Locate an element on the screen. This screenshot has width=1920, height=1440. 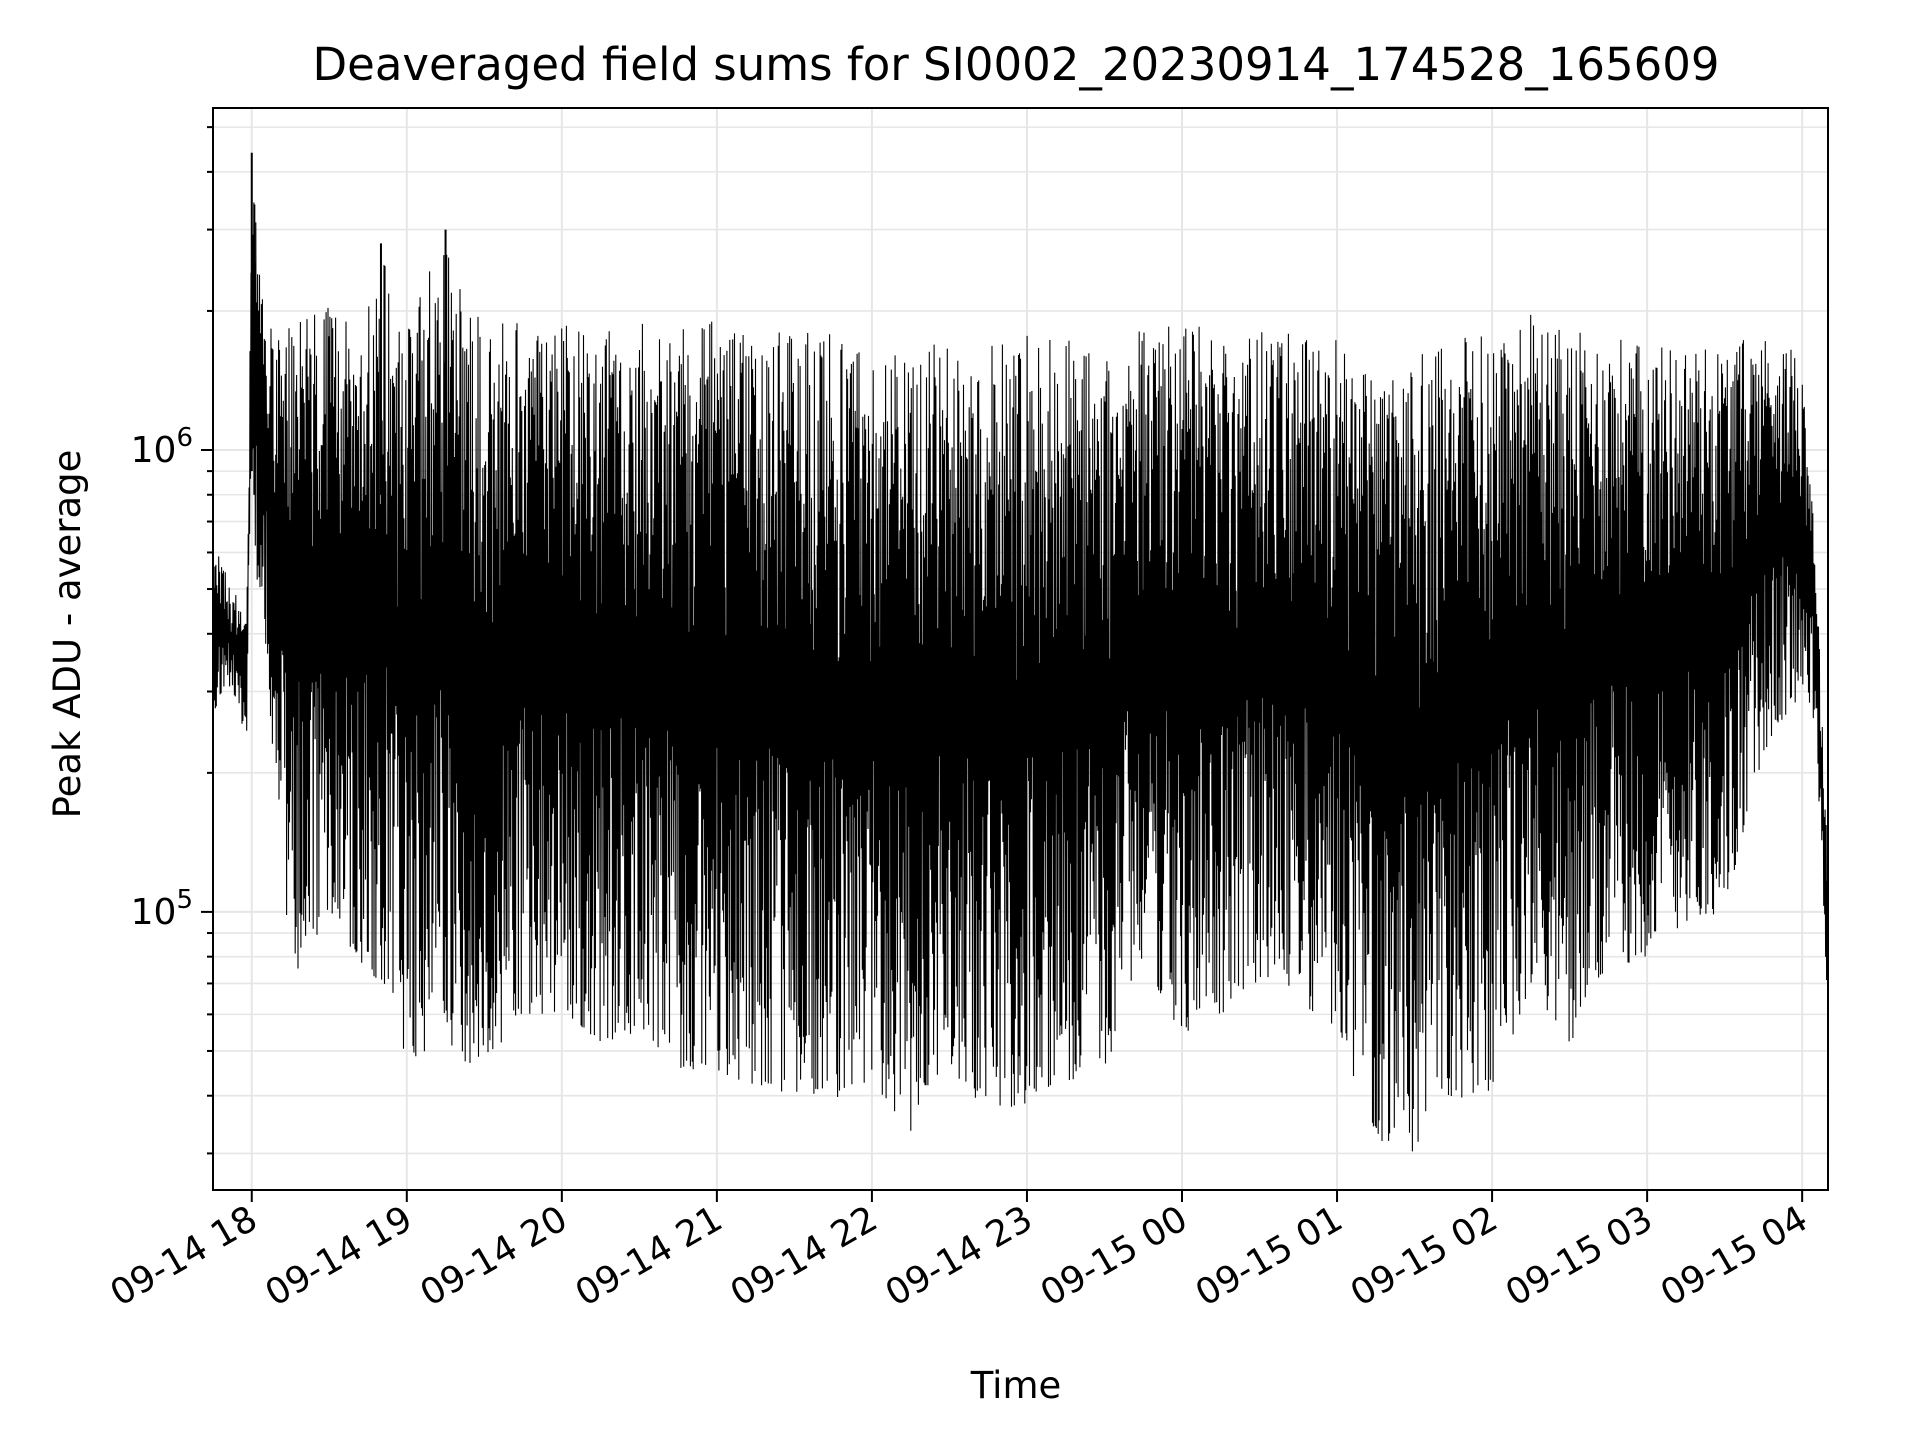
y-tick-label: 10⁶ is located at coordinates (162, 447).